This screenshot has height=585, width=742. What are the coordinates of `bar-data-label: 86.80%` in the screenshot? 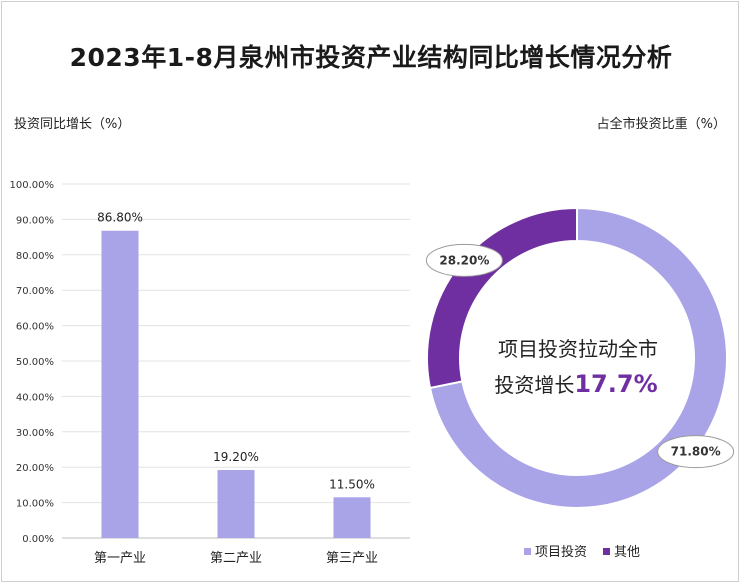 It's located at (120, 218).